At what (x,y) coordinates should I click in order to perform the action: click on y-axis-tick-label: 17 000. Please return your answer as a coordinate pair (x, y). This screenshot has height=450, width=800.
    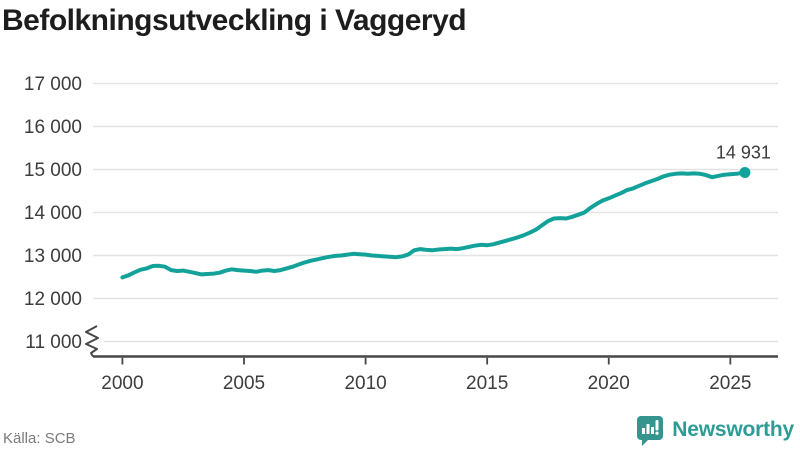
    Looking at the image, I should click on (53, 84).